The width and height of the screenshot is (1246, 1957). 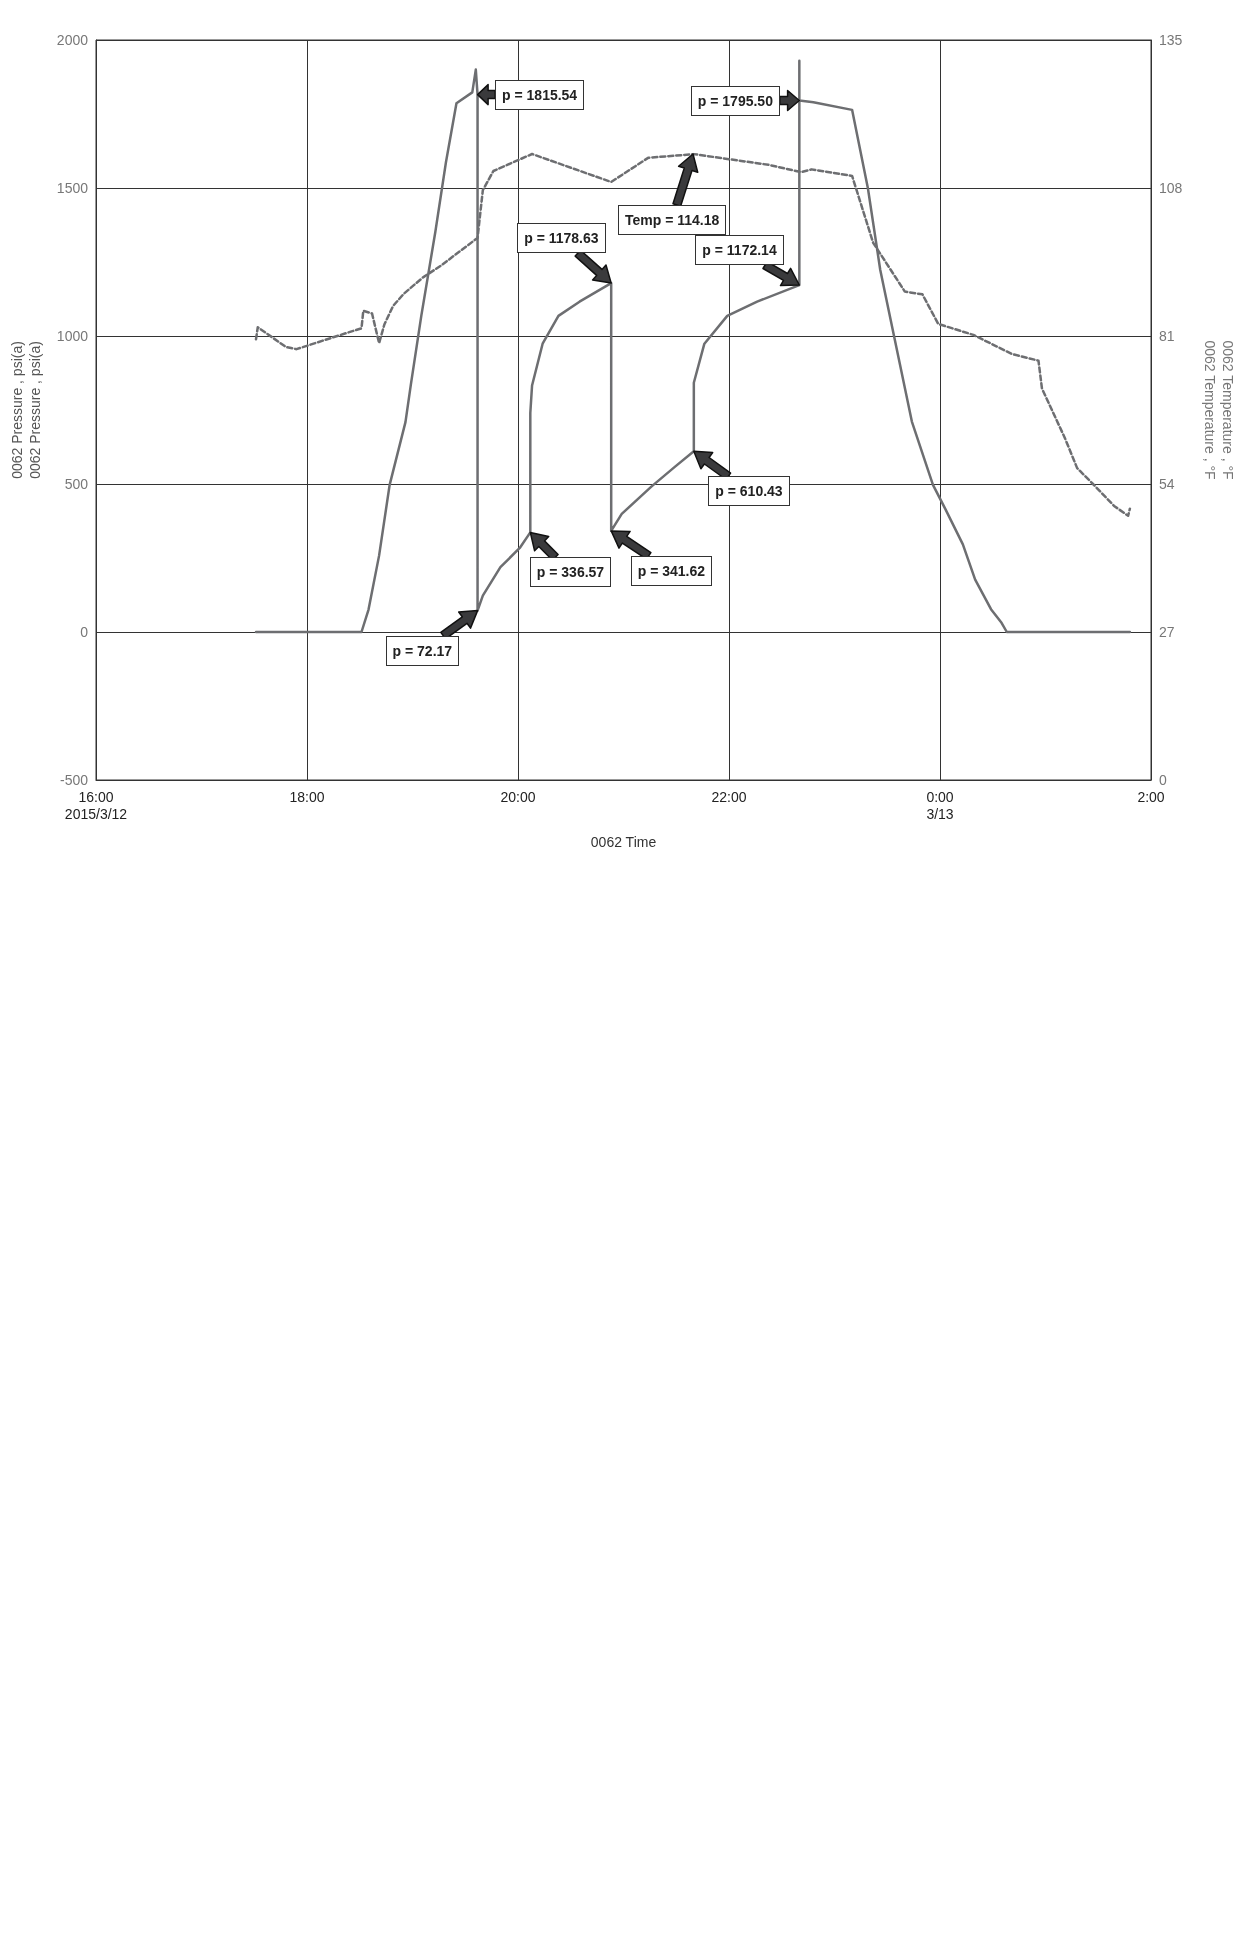 What do you see at coordinates (1219, 410) in the screenshot?
I see `y2-axis-title: 0062 Temperature , °F 0062 Temperature , °F` at bounding box center [1219, 410].